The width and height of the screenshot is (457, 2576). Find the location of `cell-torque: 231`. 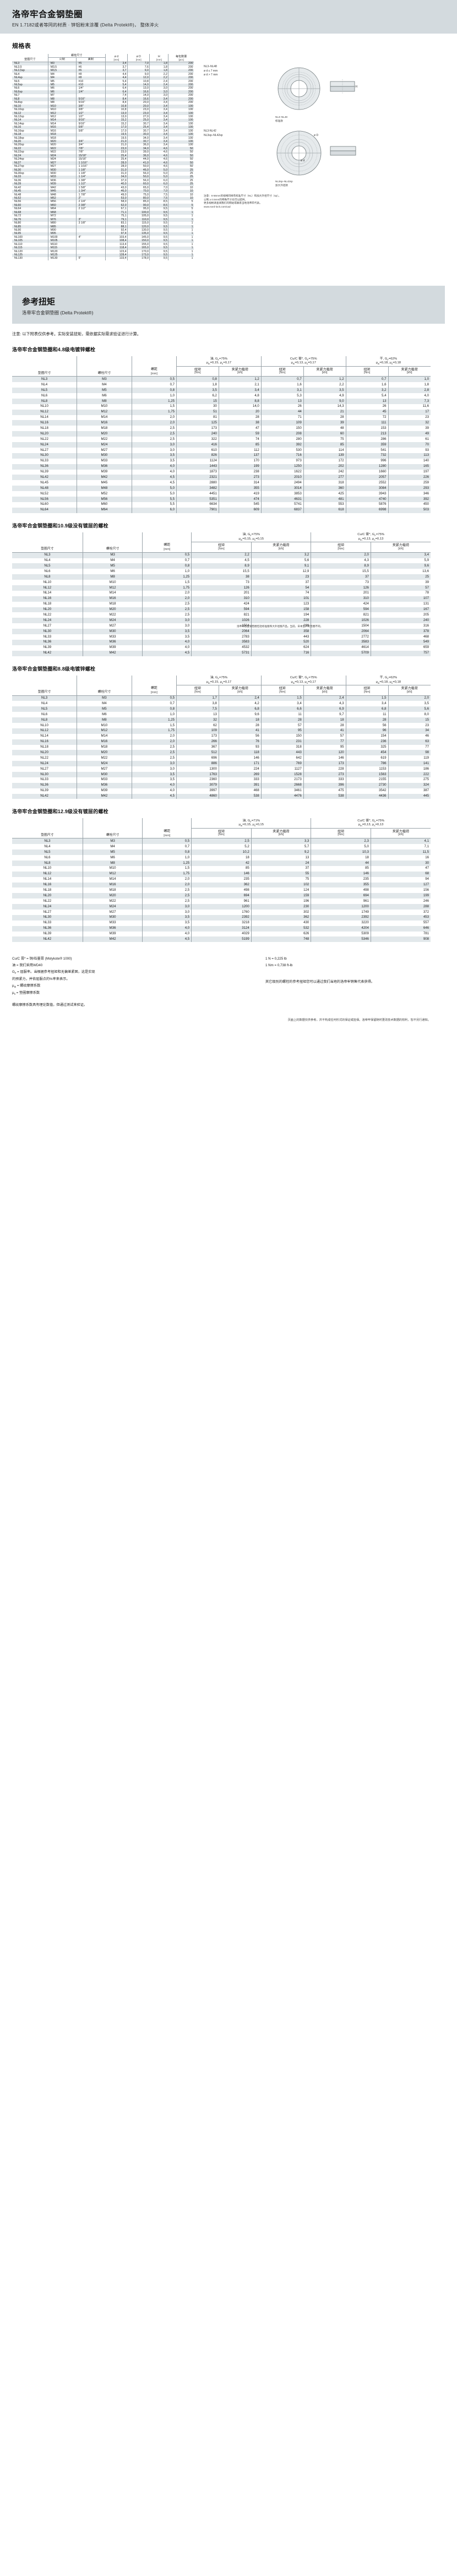

cell-torque: 231 is located at coordinates (282, 742).